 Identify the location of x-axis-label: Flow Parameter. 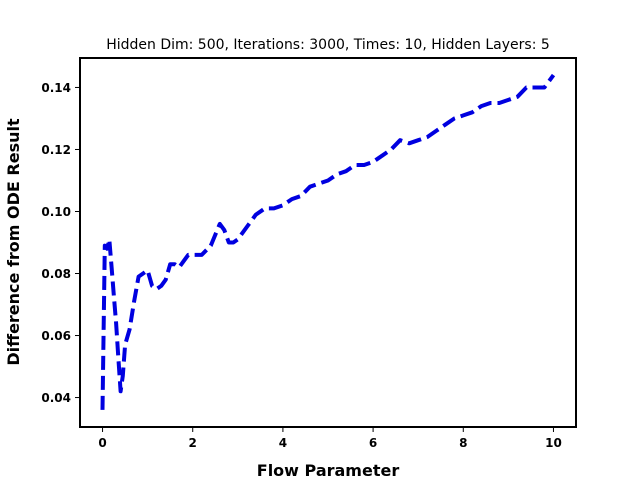
(328, 470).